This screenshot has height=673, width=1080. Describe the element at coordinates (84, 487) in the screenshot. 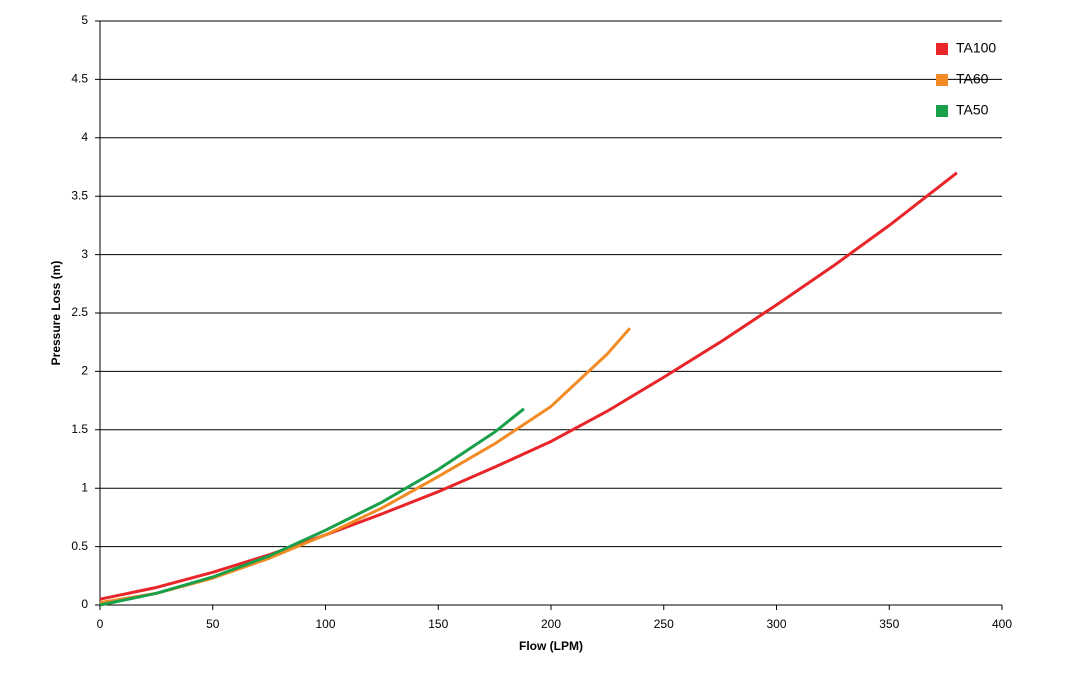

I see `y-tick-label: 1` at that location.